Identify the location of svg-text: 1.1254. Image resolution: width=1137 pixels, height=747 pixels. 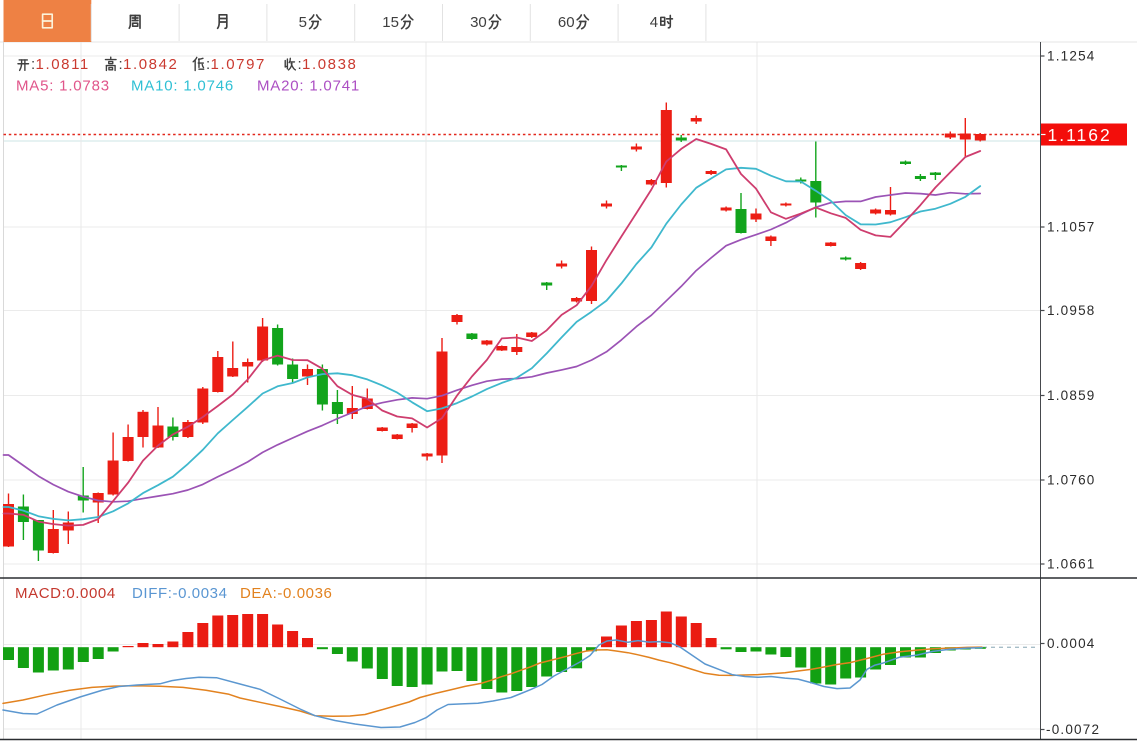
(1071, 56).